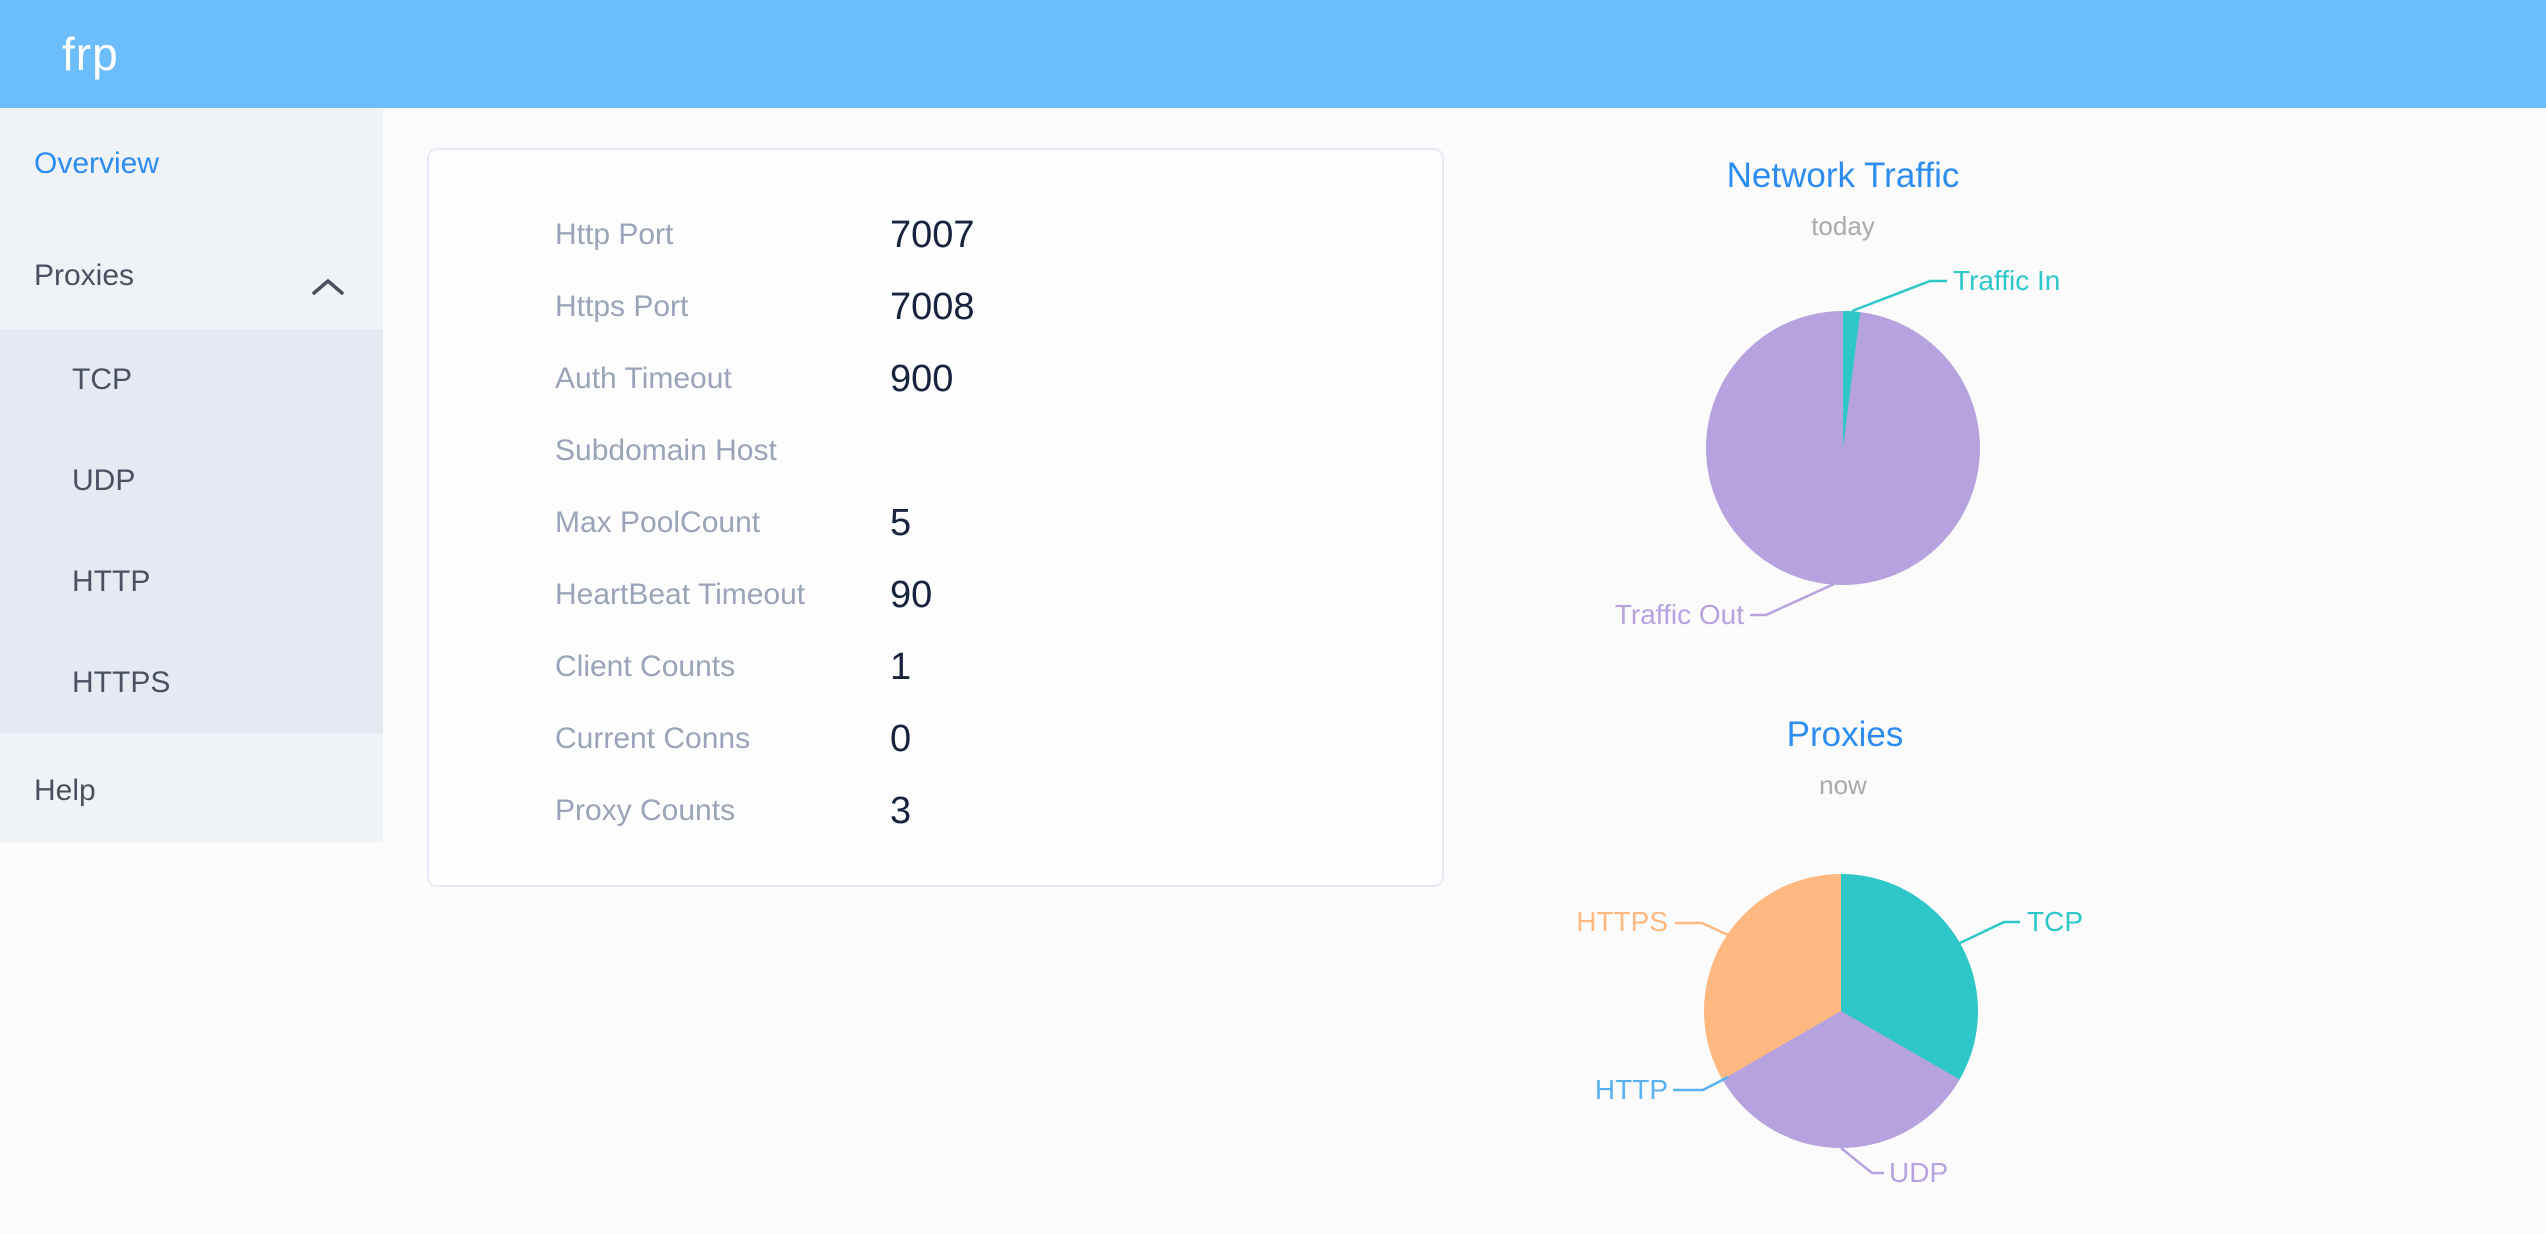 The width and height of the screenshot is (2546, 1234). Describe the element at coordinates (911, 594) in the screenshot. I see `row-value: 90` at that location.